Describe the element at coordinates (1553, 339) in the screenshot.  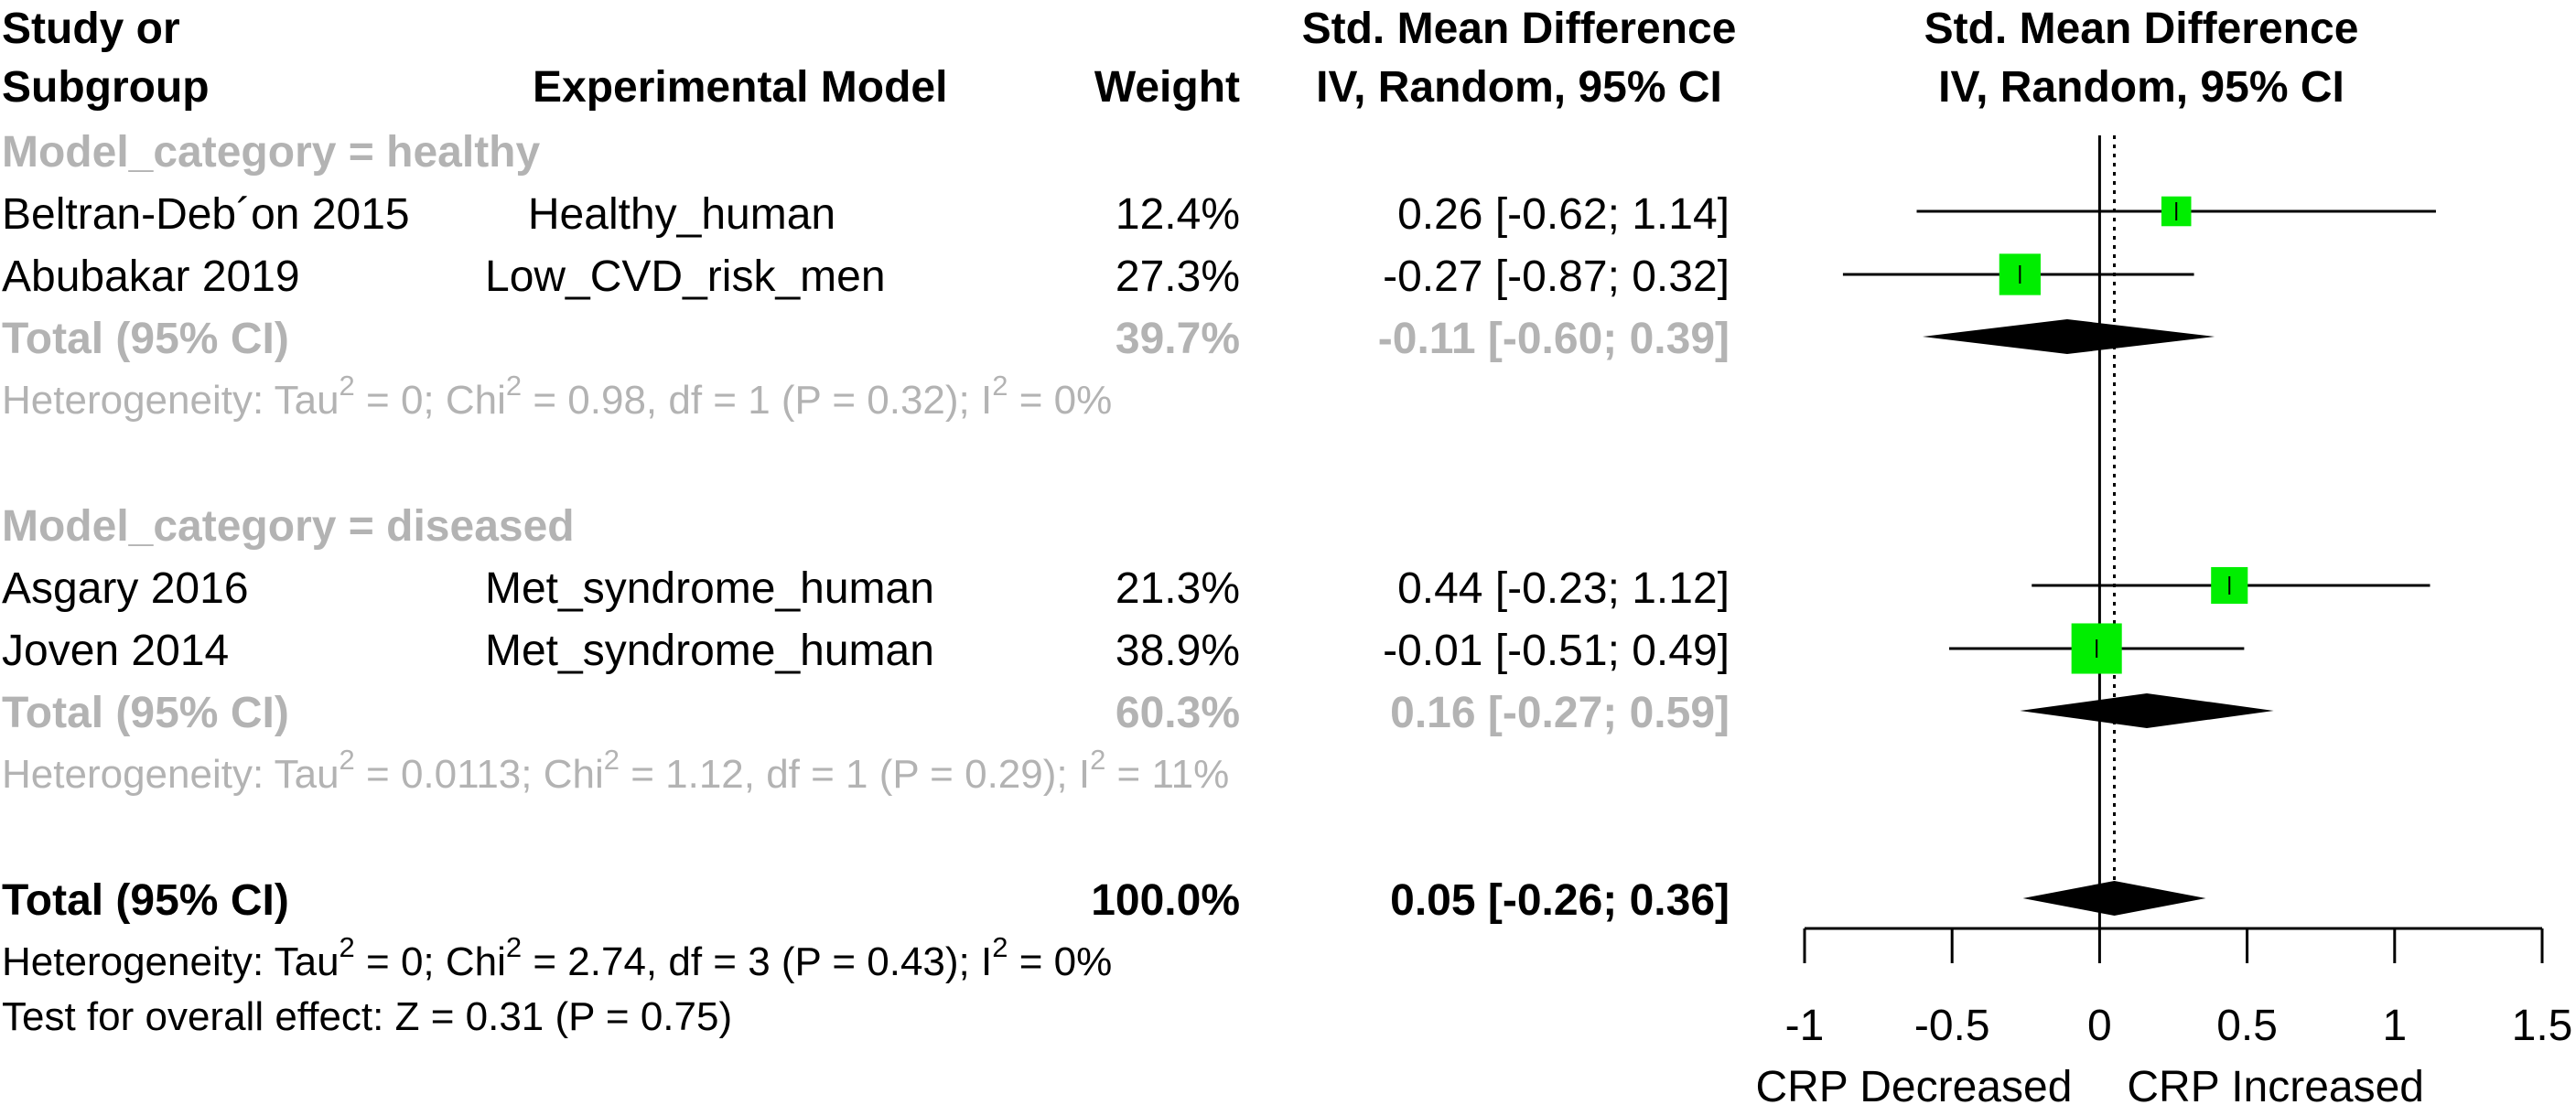
I see `subgroup-total-ci: -0.11 [-0.60; 0.39]` at that location.